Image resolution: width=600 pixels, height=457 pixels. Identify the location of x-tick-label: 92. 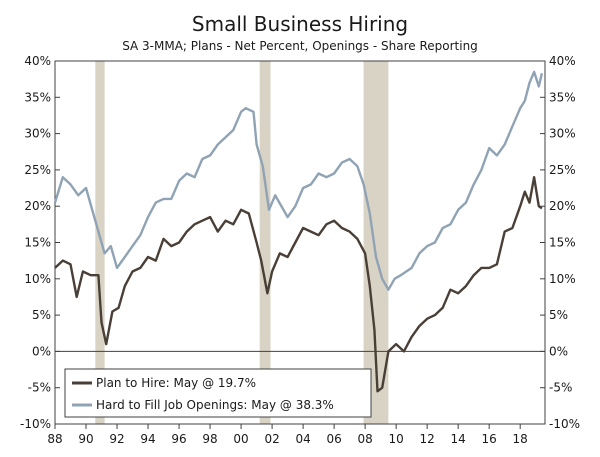
(116, 439).